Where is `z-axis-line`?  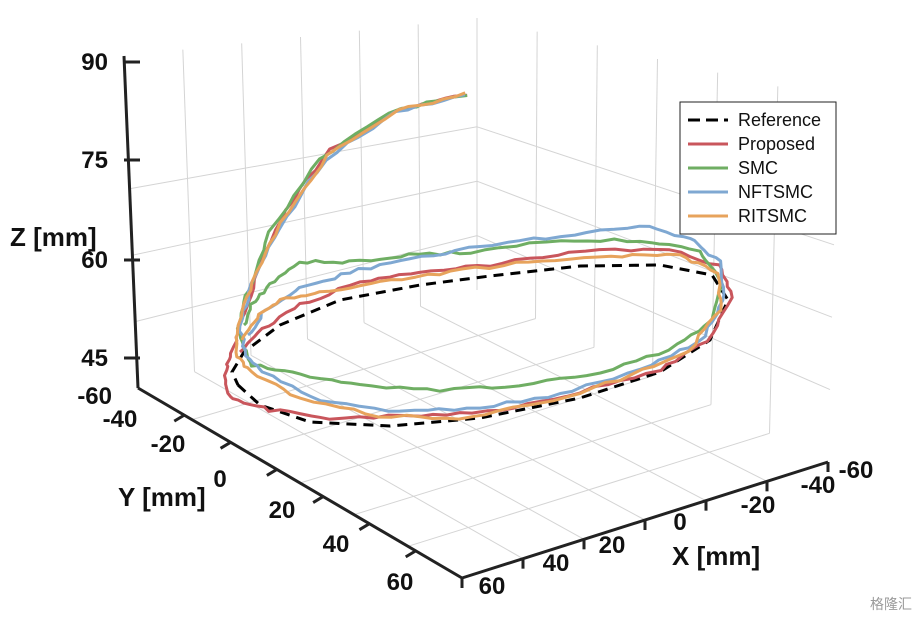 z-axis-line is located at coordinates (131, 222).